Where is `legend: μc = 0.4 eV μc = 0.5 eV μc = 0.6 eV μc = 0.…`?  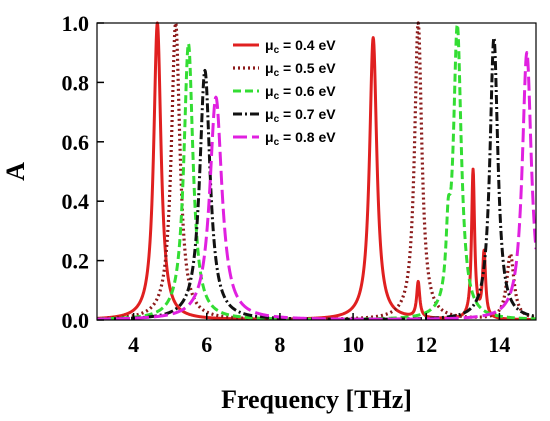
legend: μc = 0.4 eV μc = 0.5 eV μc = 0.6 eV μc = 0.… is located at coordinates (284, 92).